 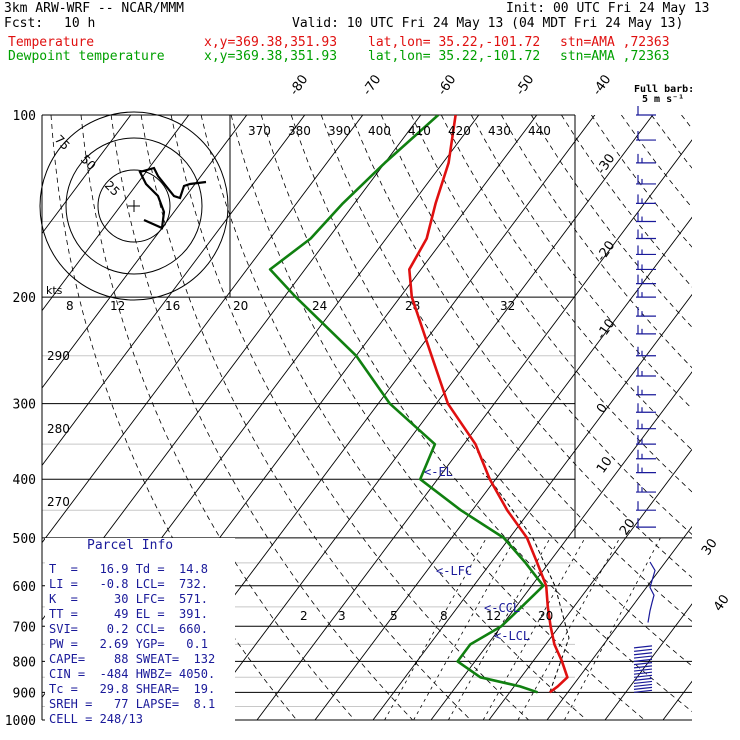 I want to click on mixing-ratio-label: 5, so click(x=394, y=616).